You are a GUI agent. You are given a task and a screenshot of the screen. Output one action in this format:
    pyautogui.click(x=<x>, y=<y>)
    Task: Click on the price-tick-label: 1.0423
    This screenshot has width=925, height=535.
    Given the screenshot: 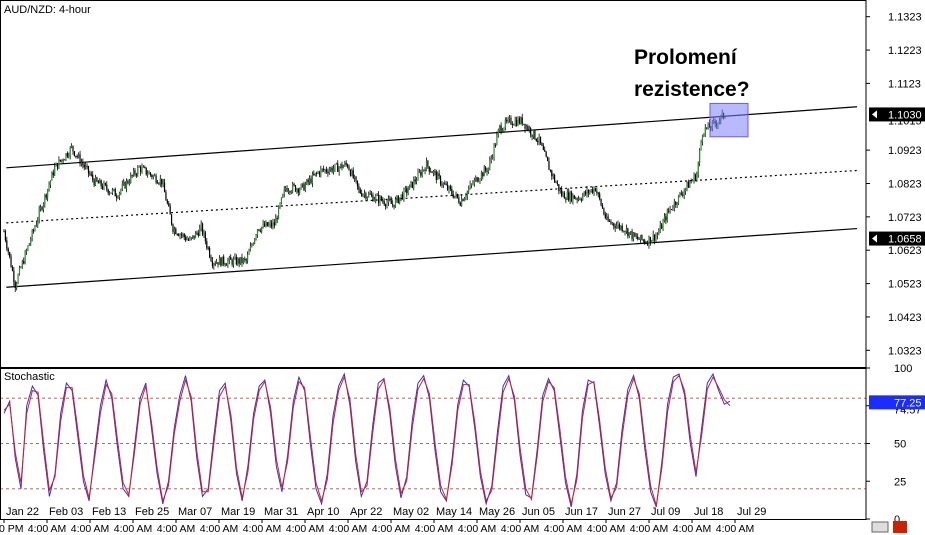 What is the action you would take?
    pyautogui.click(x=905, y=318)
    